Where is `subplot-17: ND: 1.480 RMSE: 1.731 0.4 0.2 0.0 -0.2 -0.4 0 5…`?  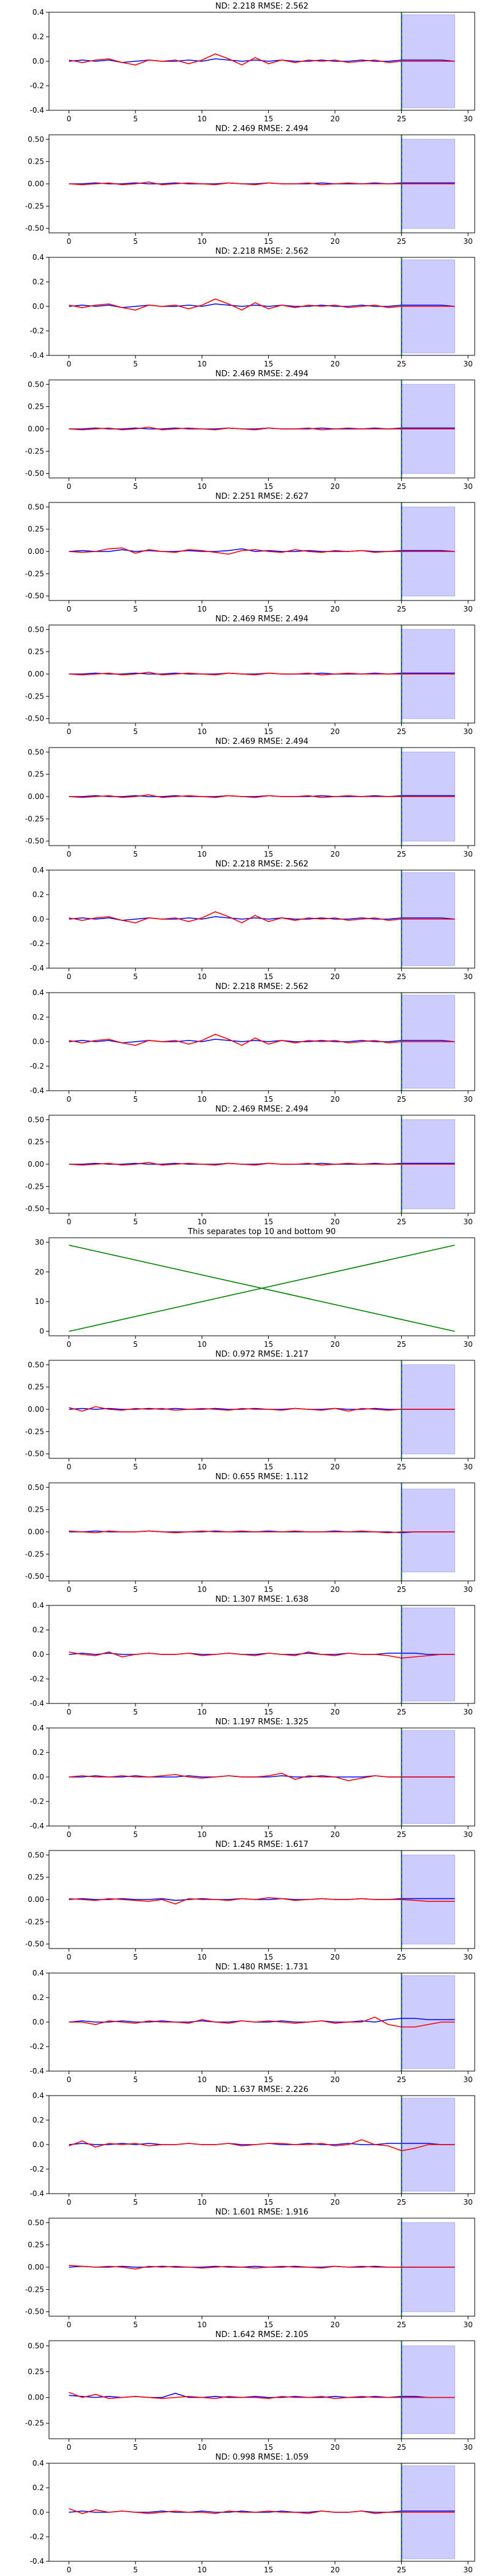 subplot-17: ND: 1.480 RMSE: 1.731 0.4 0.2 0.0 -0.2 -0.4 0 5… is located at coordinates (253, 2023).